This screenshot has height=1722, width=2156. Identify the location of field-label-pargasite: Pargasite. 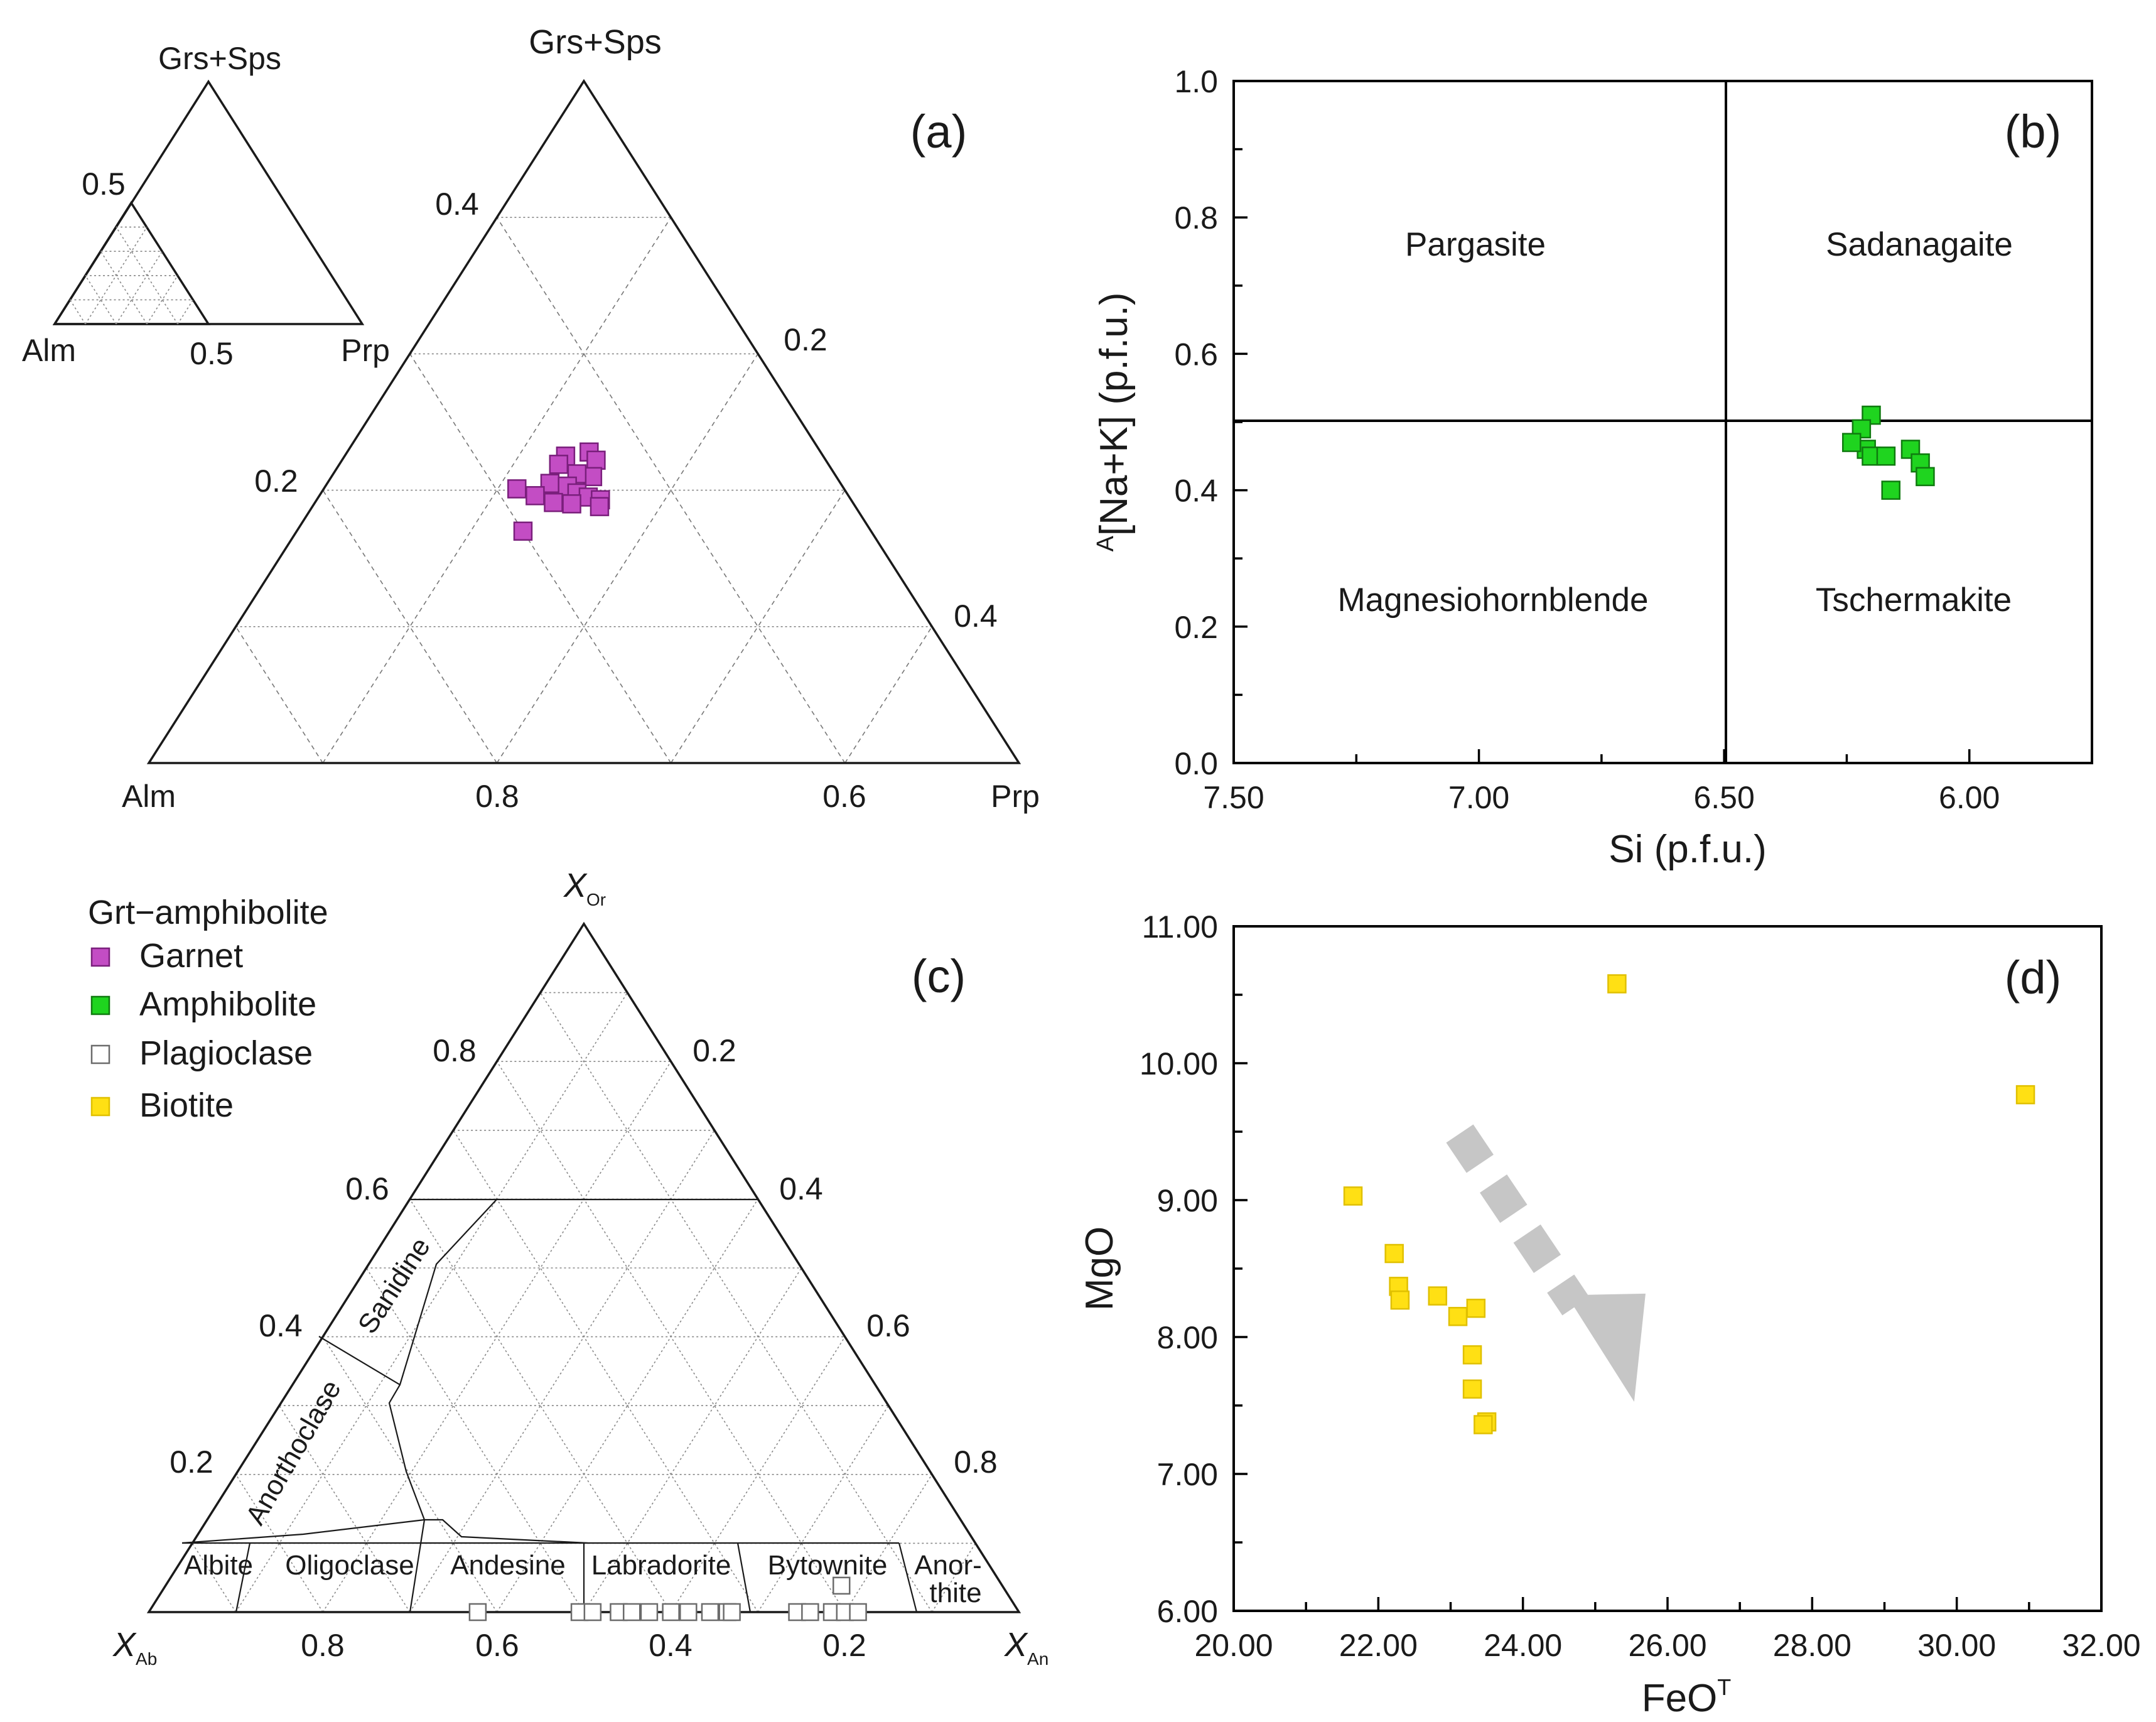
(1476, 244).